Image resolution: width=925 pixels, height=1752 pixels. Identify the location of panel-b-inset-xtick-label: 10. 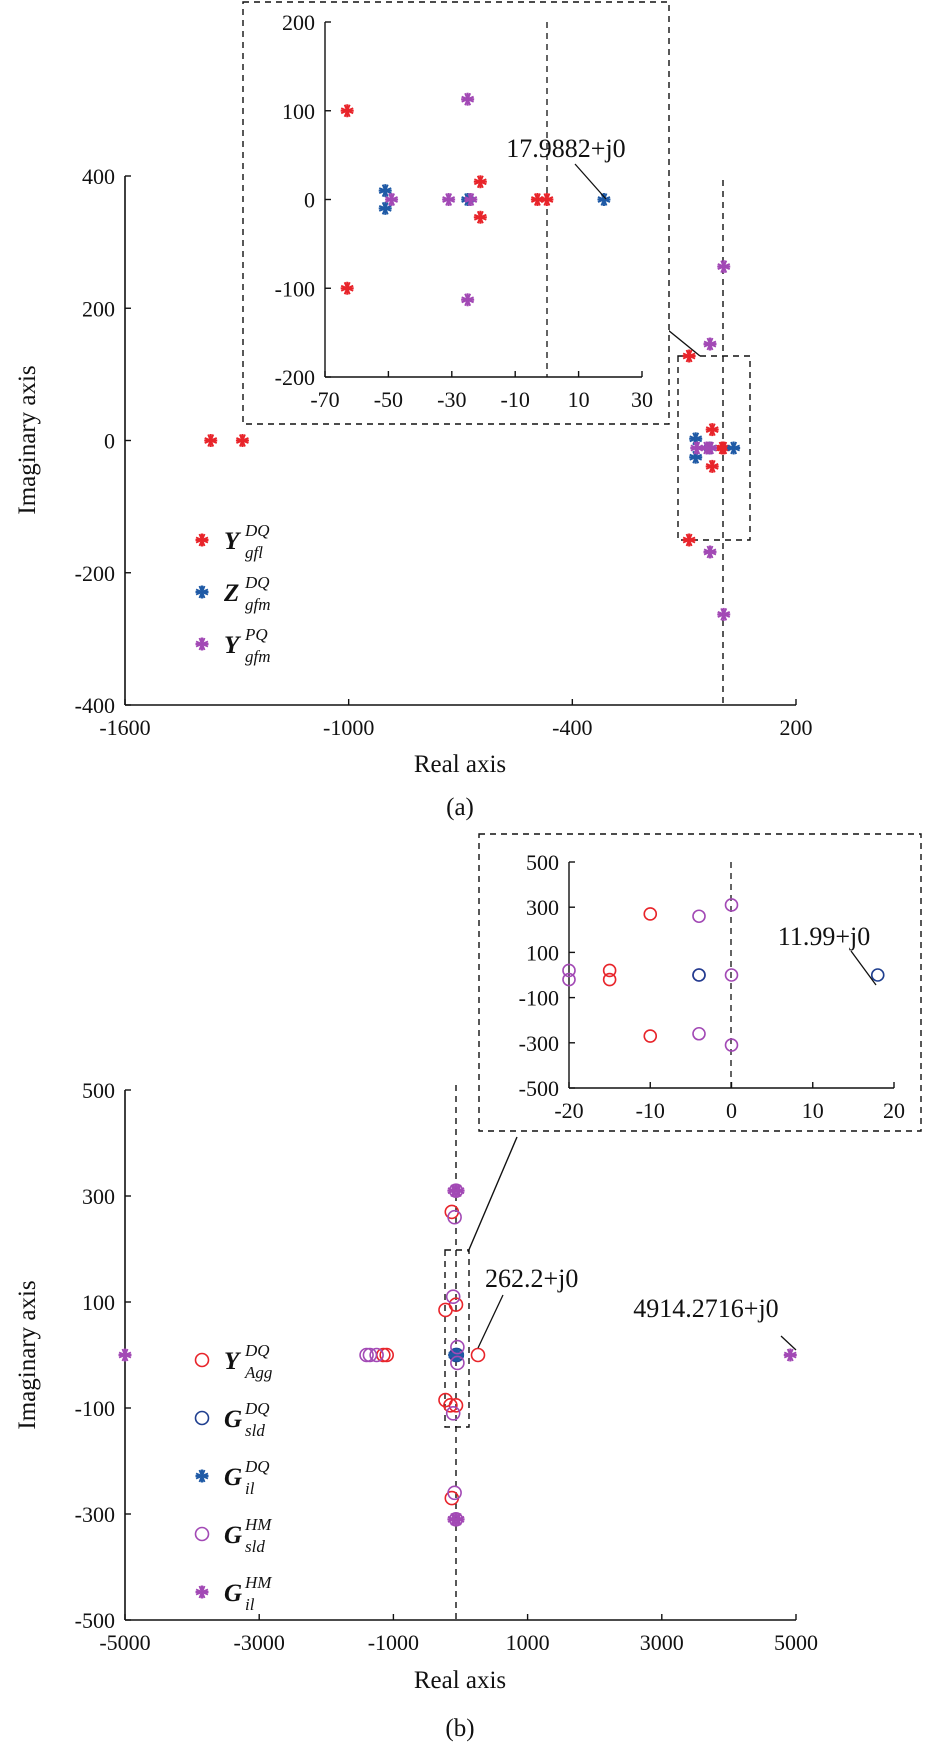
(813, 1110).